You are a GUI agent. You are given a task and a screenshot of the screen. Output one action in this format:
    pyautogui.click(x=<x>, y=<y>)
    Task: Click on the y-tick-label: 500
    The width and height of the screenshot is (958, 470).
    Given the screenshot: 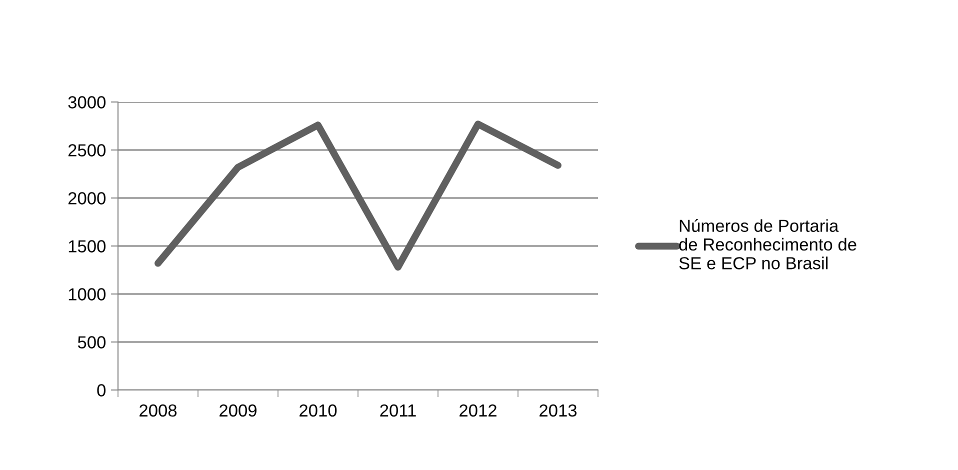 What is the action you would take?
    pyautogui.click(x=92, y=342)
    